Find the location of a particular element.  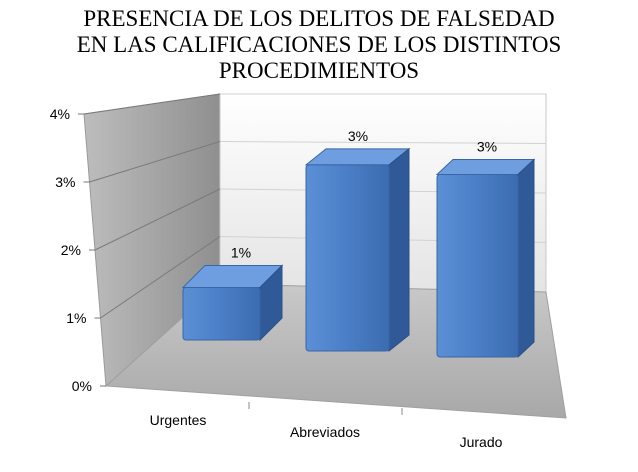

bar-urgentes is located at coordinates (221, 313).